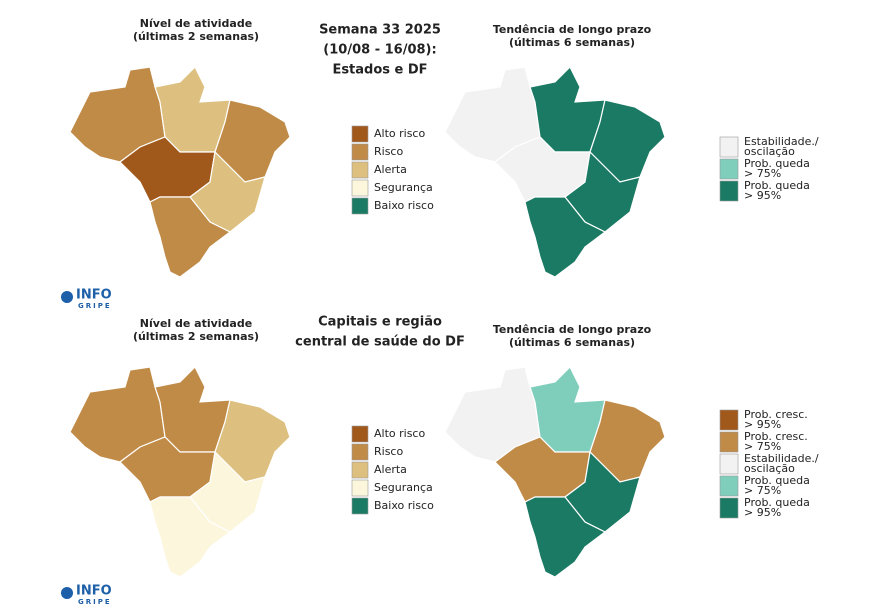 This screenshot has height=616, width=890. What do you see at coordinates (380, 342) in the screenshot?
I see `section-title: central de saúde do DF` at bounding box center [380, 342].